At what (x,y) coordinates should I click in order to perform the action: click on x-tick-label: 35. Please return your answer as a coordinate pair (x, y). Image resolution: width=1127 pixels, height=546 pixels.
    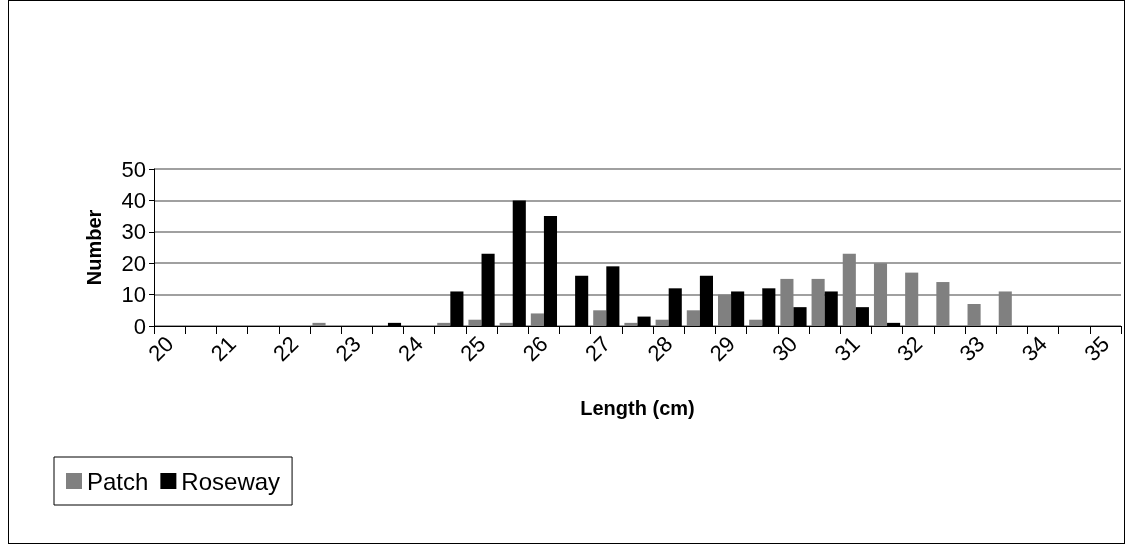
    Looking at the image, I should click on (1097, 349).